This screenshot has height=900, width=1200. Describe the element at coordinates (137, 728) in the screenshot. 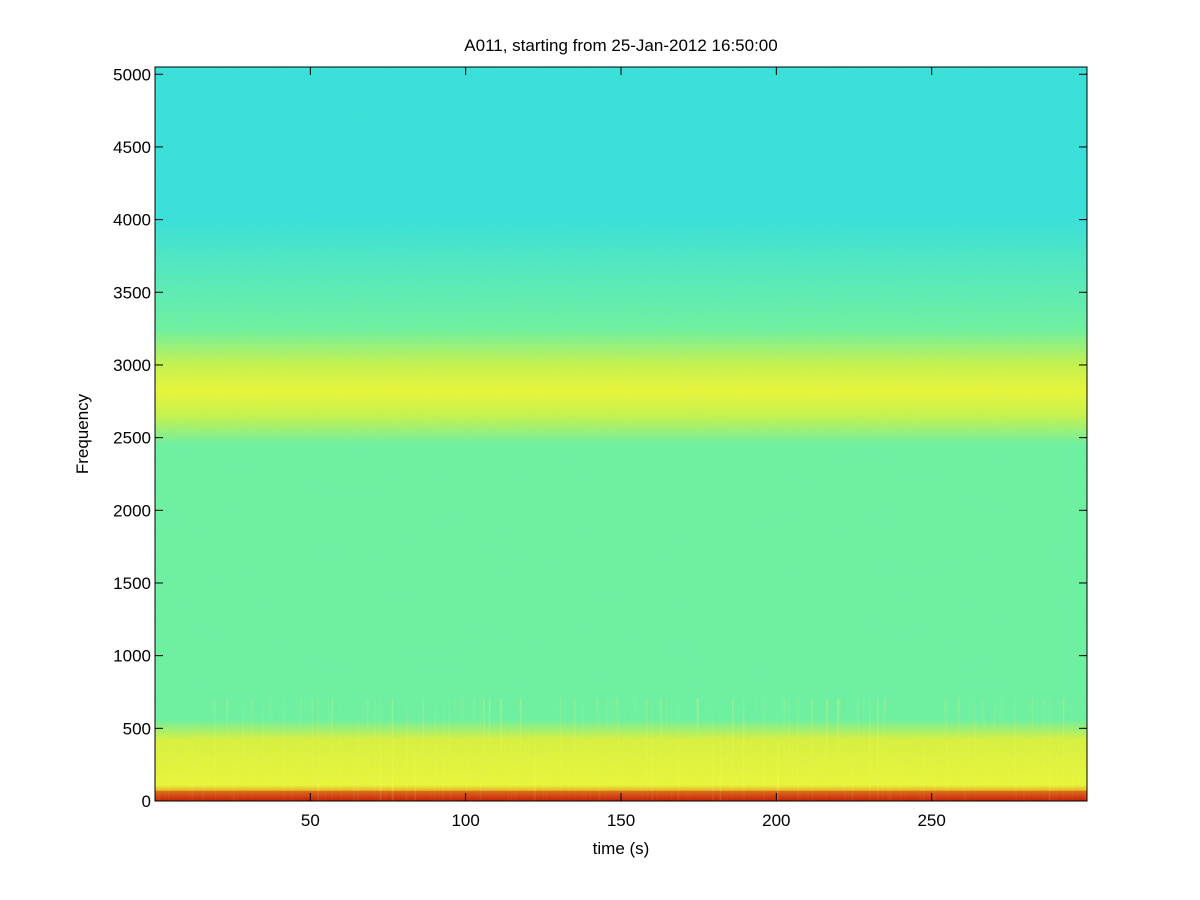

I see `y-tick-label: 500` at that location.